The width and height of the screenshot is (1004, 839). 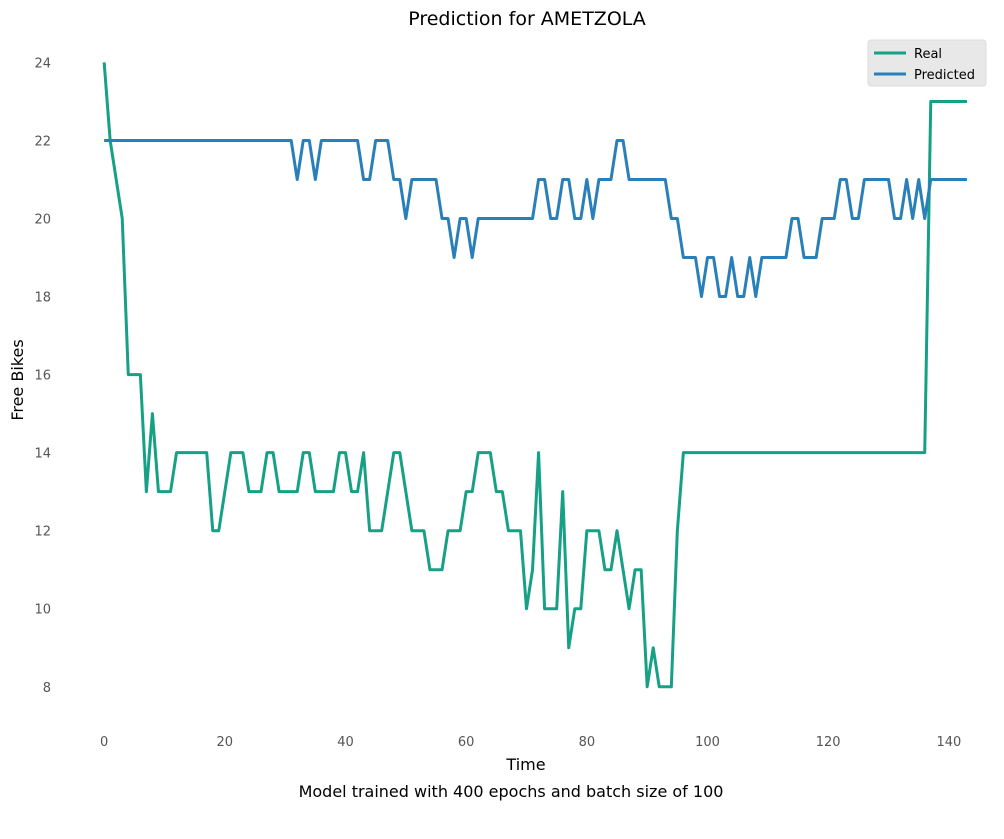 I want to click on x-axis-ticks: 0 20 40 60 80 100 120 140, so click(x=530, y=742).